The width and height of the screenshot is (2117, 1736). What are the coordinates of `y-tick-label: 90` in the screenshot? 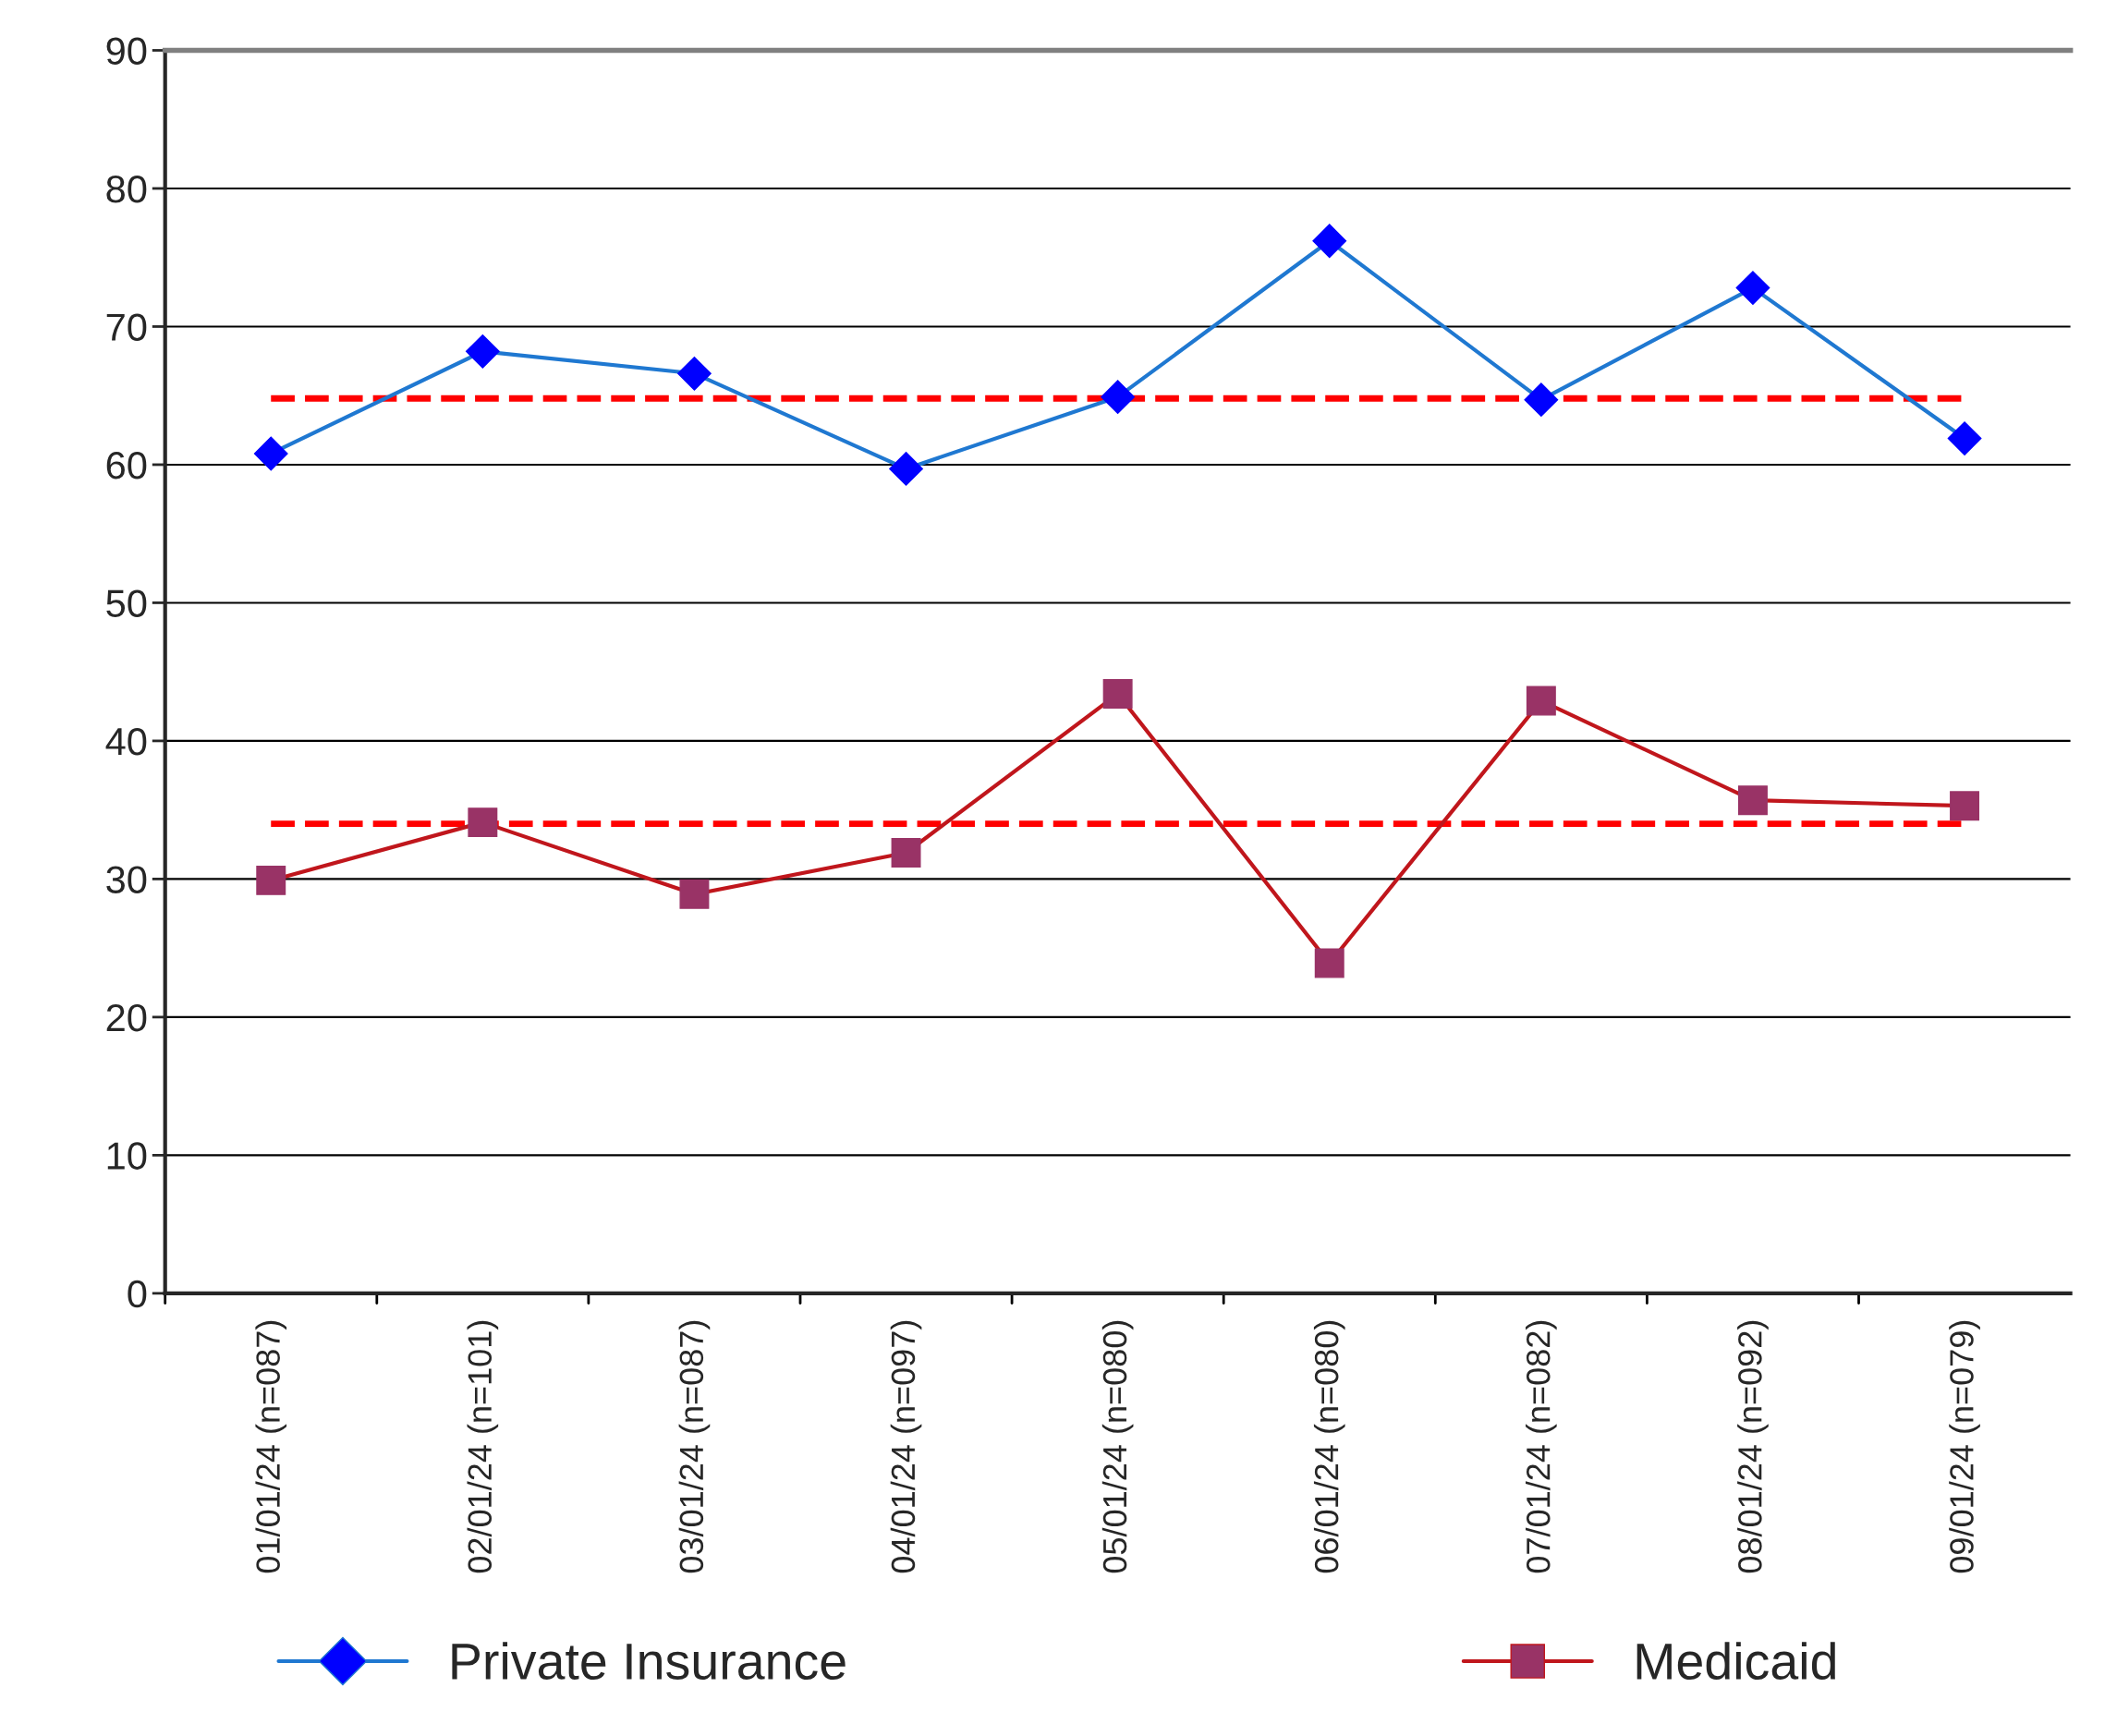 It's located at (127, 51).